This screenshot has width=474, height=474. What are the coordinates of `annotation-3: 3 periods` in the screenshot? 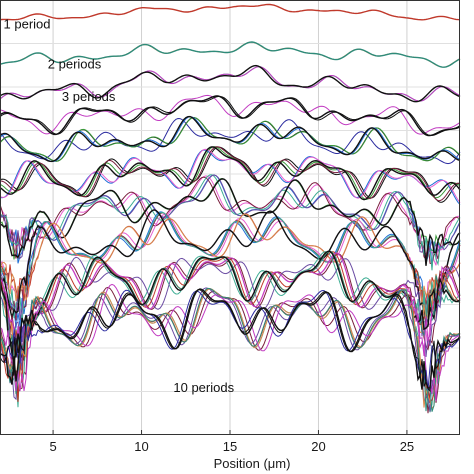 It's located at (89, 96).